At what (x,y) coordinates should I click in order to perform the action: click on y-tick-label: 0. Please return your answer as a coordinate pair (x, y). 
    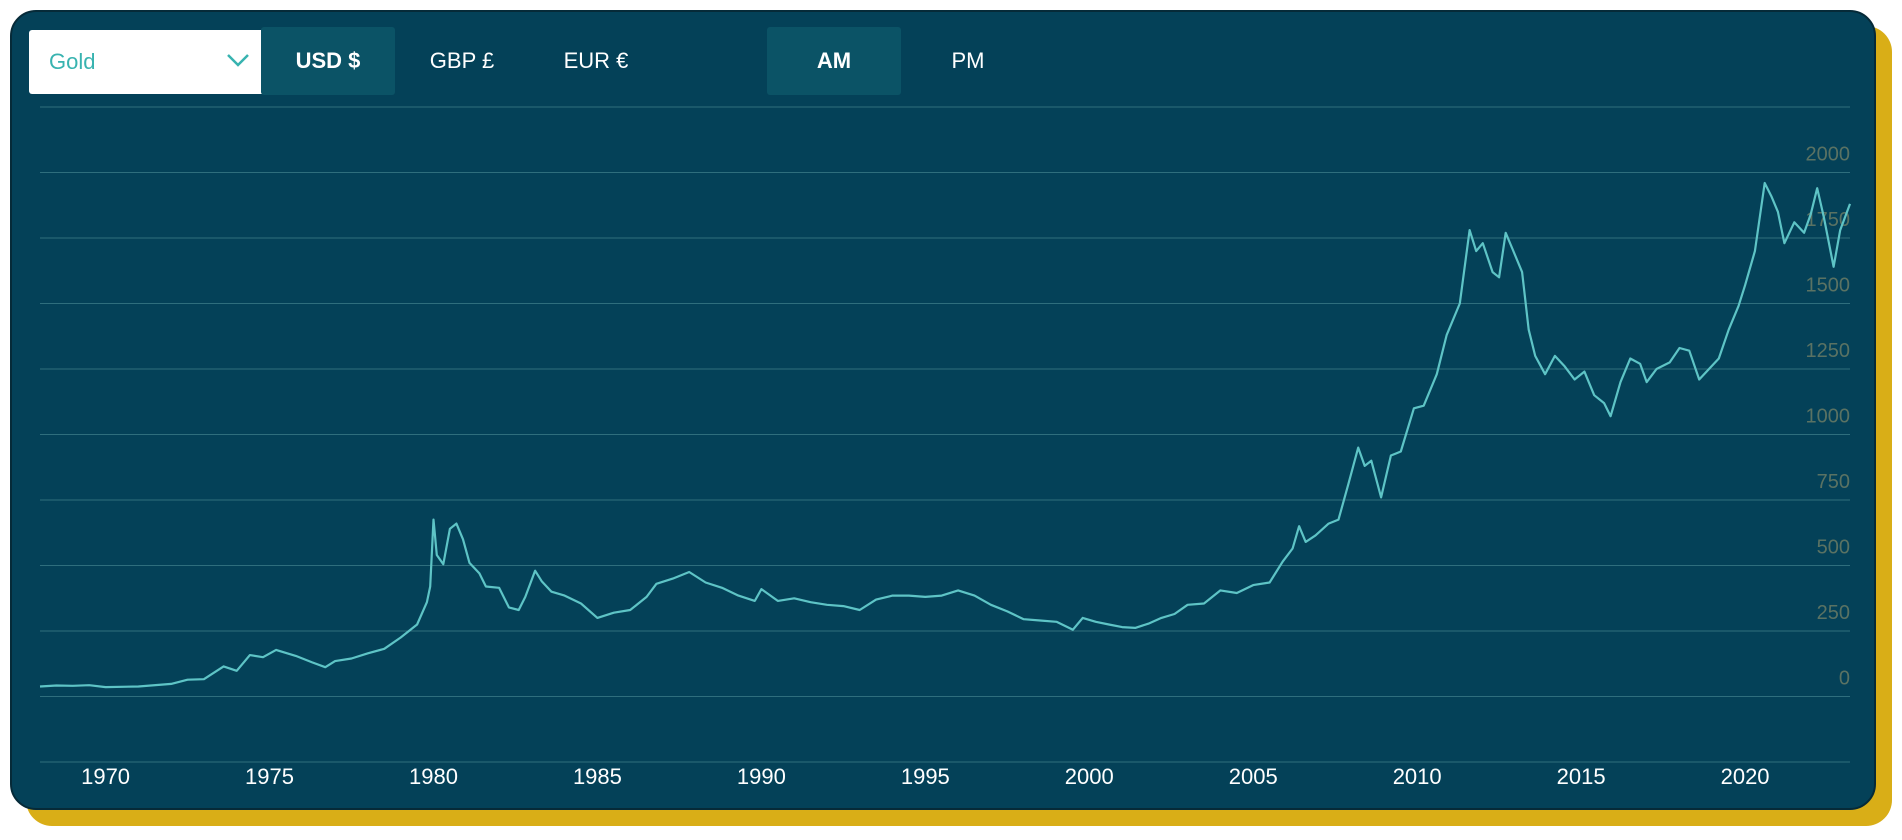
    Looking at the image, I should click on (1844, 679).